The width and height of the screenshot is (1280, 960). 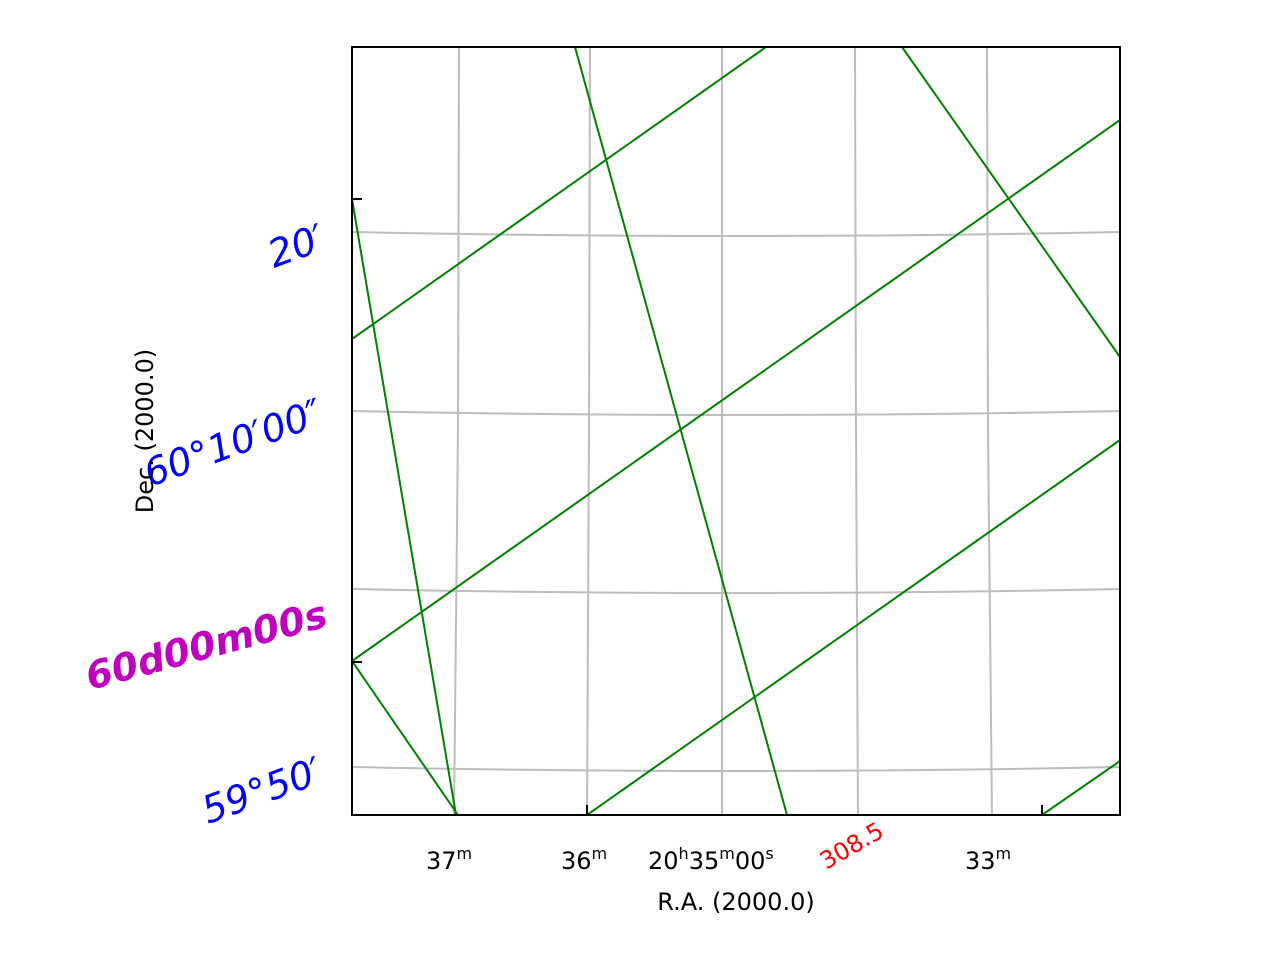 What do you see at coordinates (988, 859) in the screenshot?
I see `x-tick-label: 33m` at bounding box center [988, 859].